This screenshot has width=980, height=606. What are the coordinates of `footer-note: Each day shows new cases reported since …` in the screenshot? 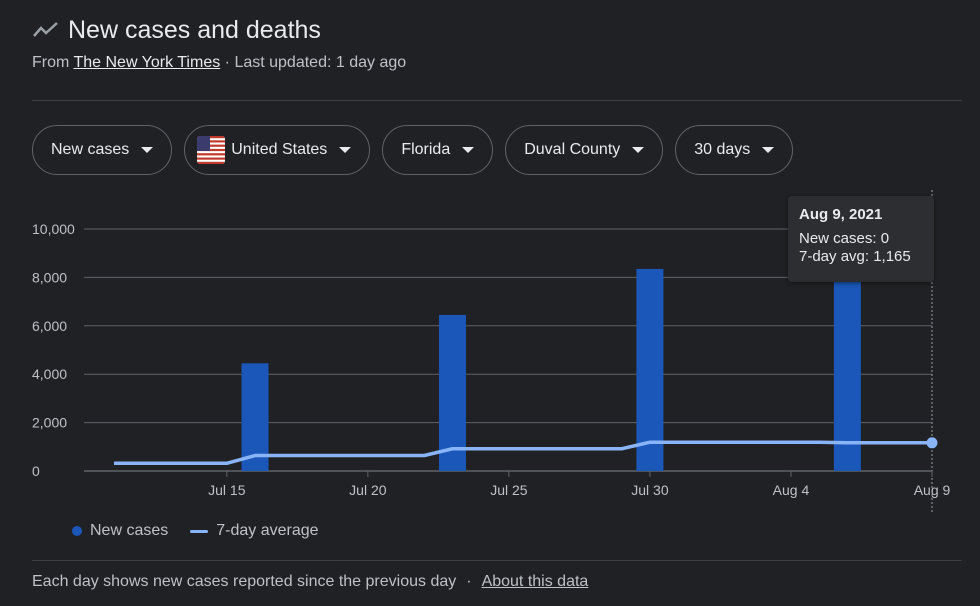 It's located at (244, 581).